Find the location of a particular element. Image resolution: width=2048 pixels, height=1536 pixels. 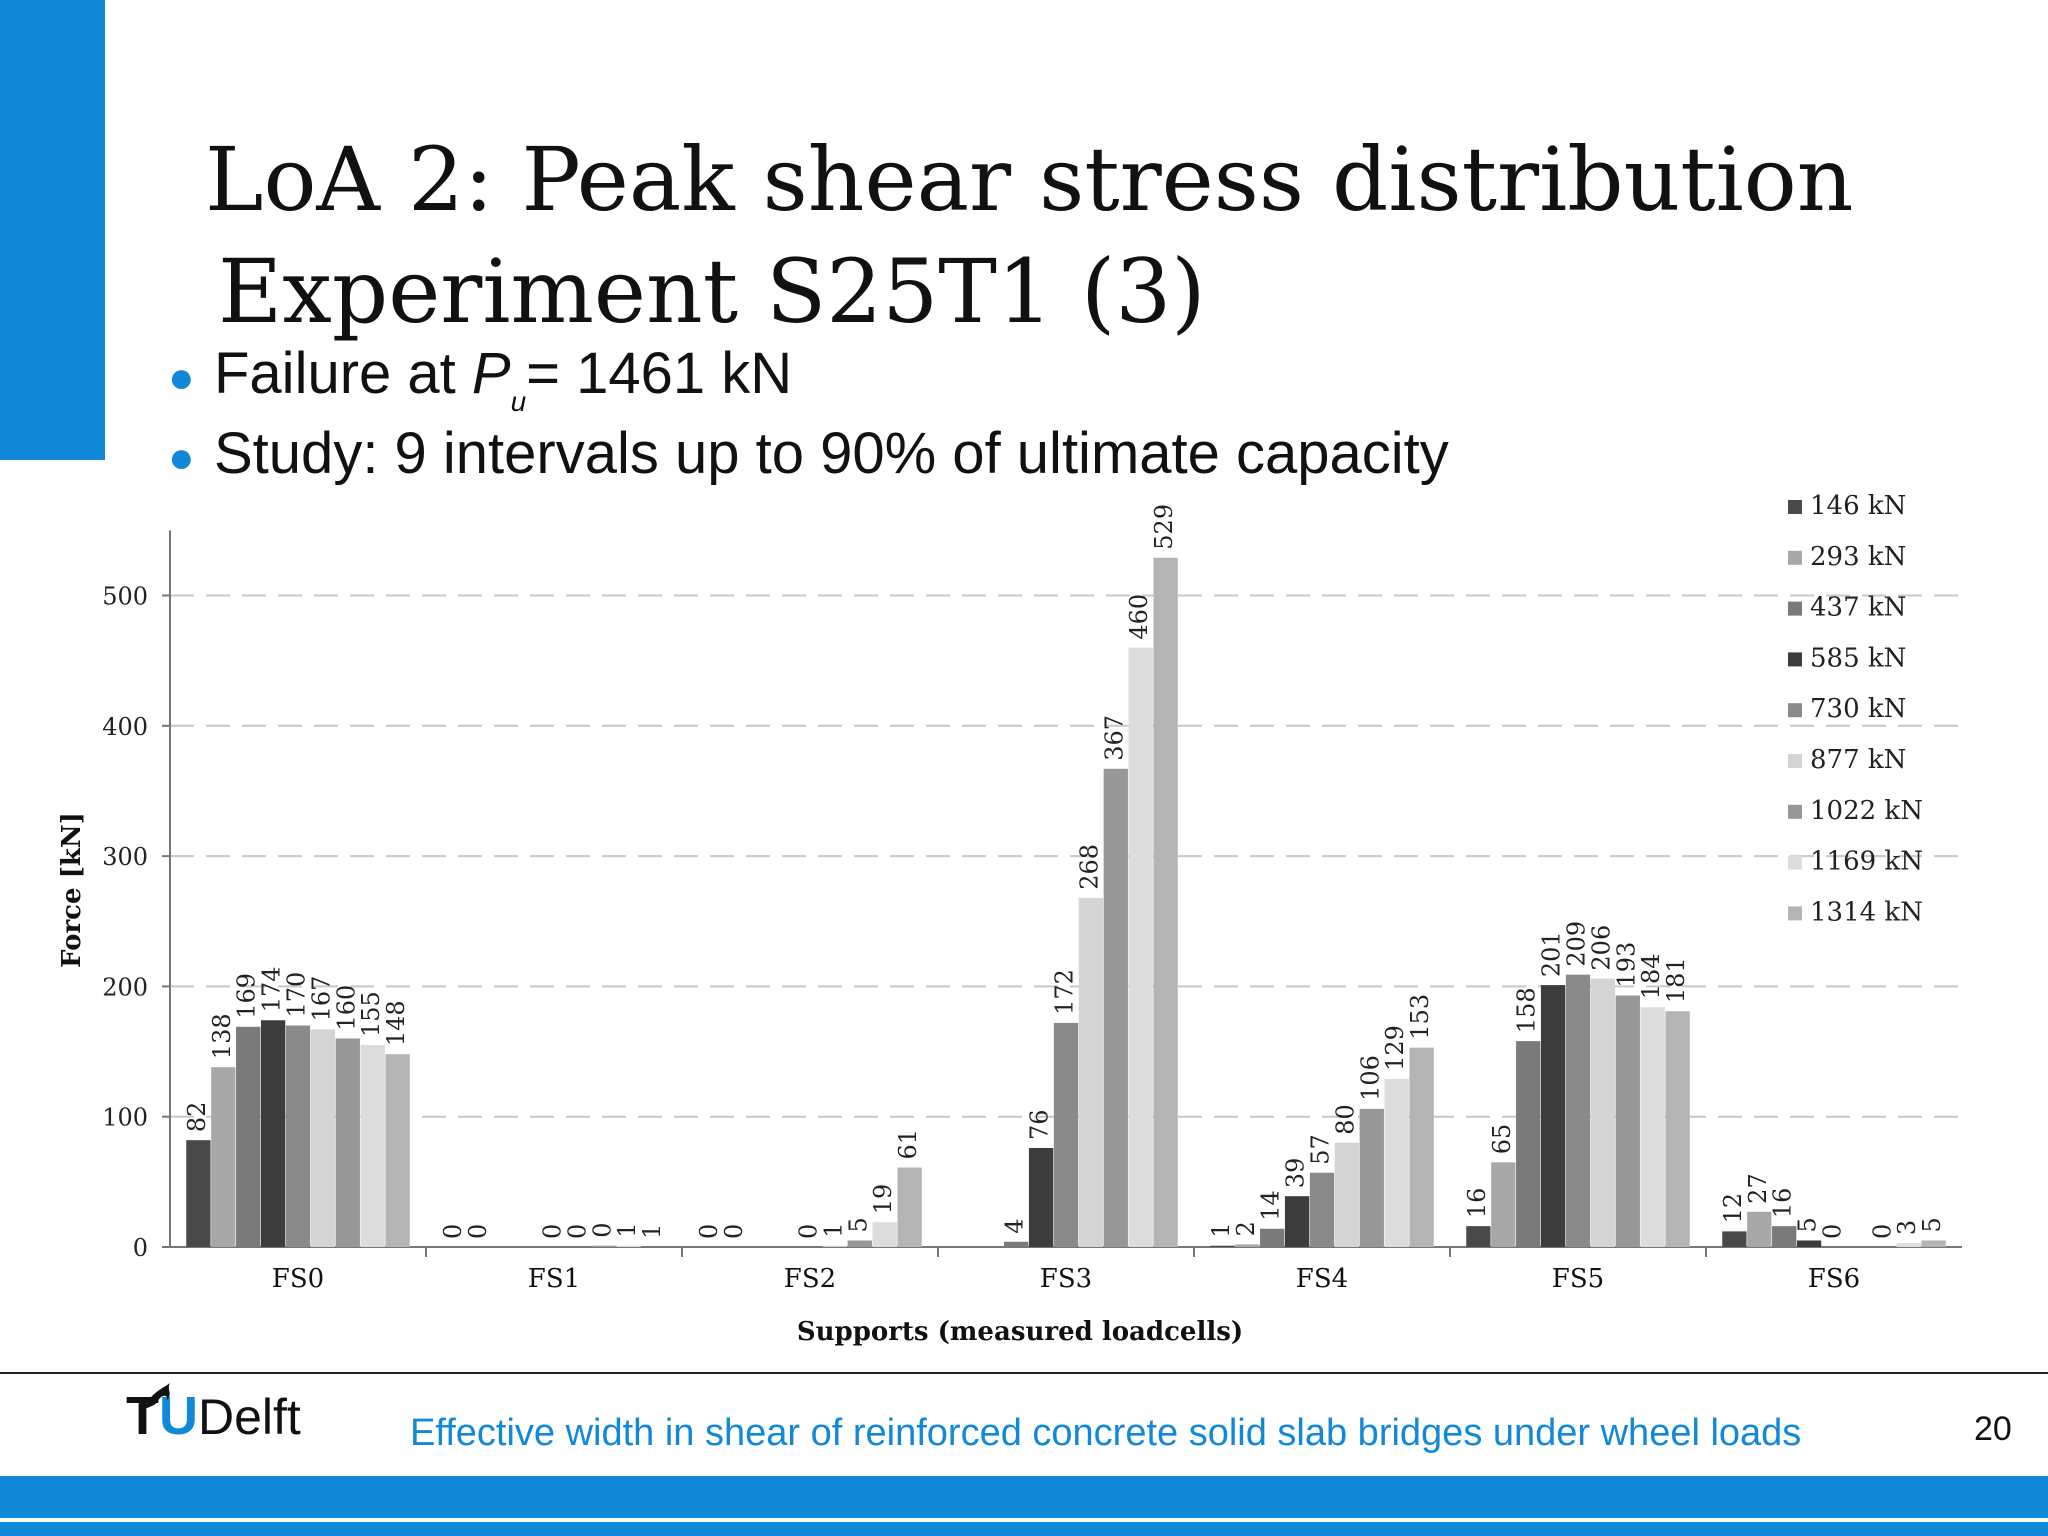

data-label: 4 is located at coordinates (1015, 1226).